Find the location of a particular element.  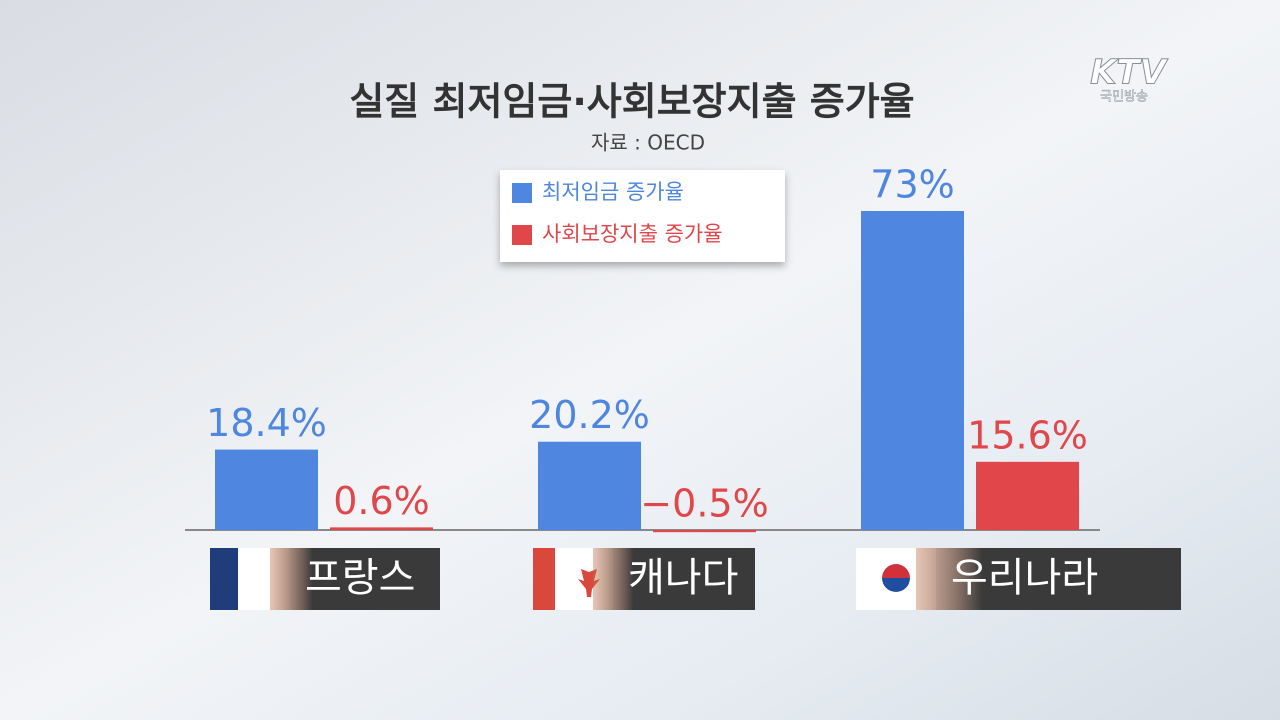

value-label: 15.6% is located at coordinates (1027, 435).